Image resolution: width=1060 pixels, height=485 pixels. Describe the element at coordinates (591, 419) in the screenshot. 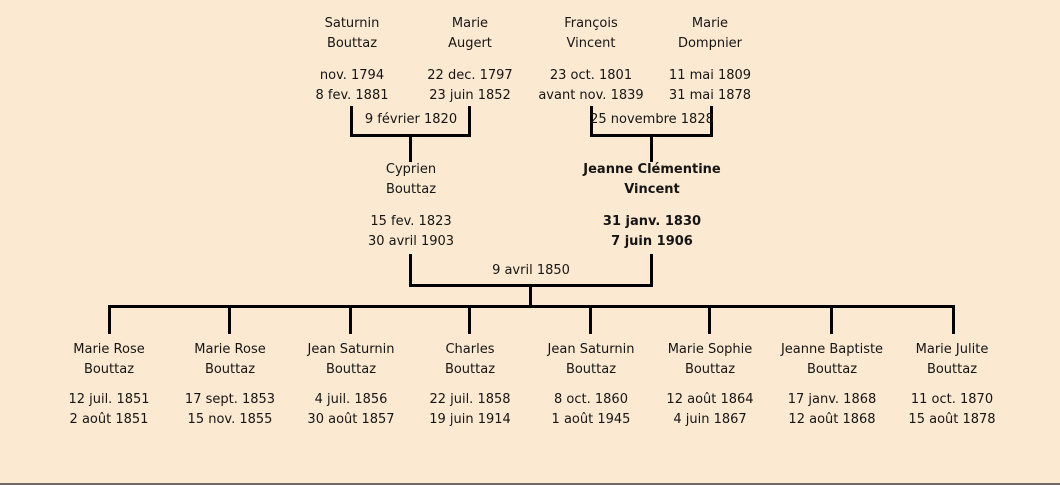

I see `death-date: 1 août 1945` at that location.